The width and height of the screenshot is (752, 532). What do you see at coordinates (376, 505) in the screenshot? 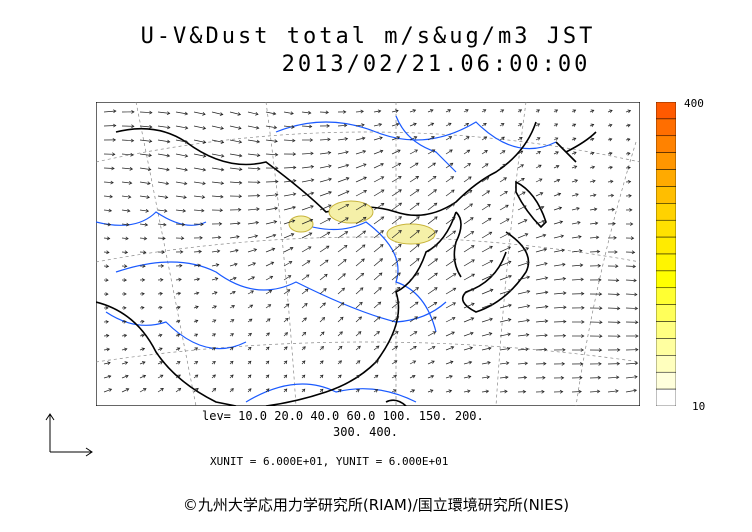
I see `copyright-notice: ©九州大学応用力学研究所(RIAM)/国立環境研究所(NIES)` at bounding box center [376, 505].